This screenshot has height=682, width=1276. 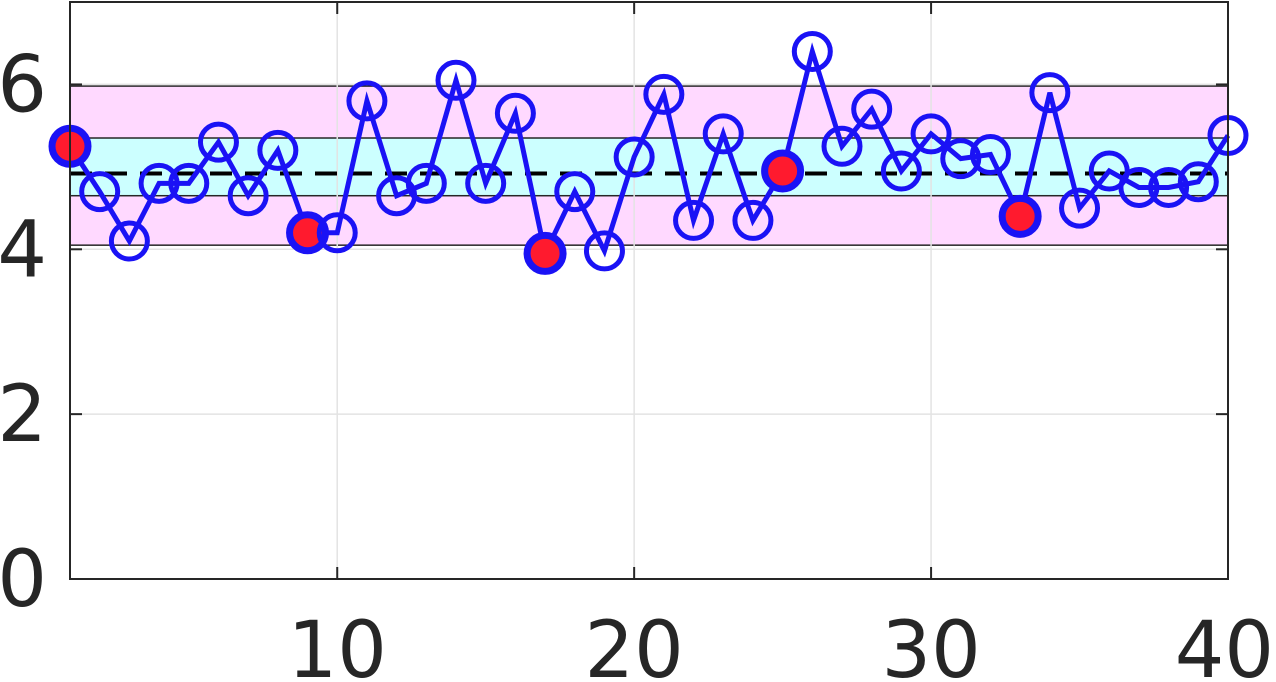 What do you see at coordinates (930, 644) in the screenshot?
I see `x-tick-label: 30` at bounding box center [930, 644].